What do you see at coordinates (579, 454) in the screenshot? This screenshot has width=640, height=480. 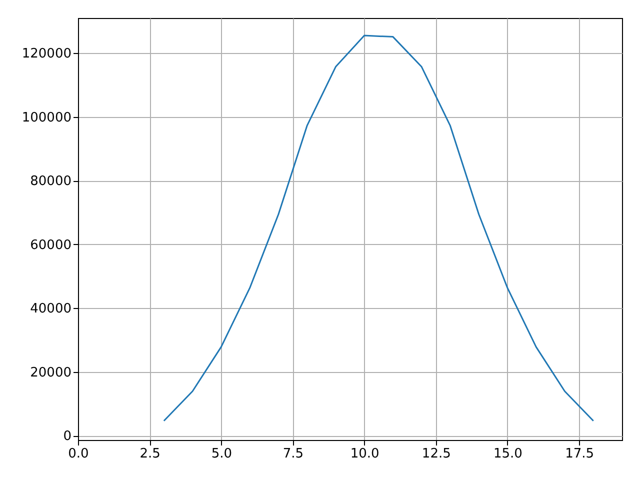 I see `x-tick-label: 17.5` at bounding box center [579, 454].